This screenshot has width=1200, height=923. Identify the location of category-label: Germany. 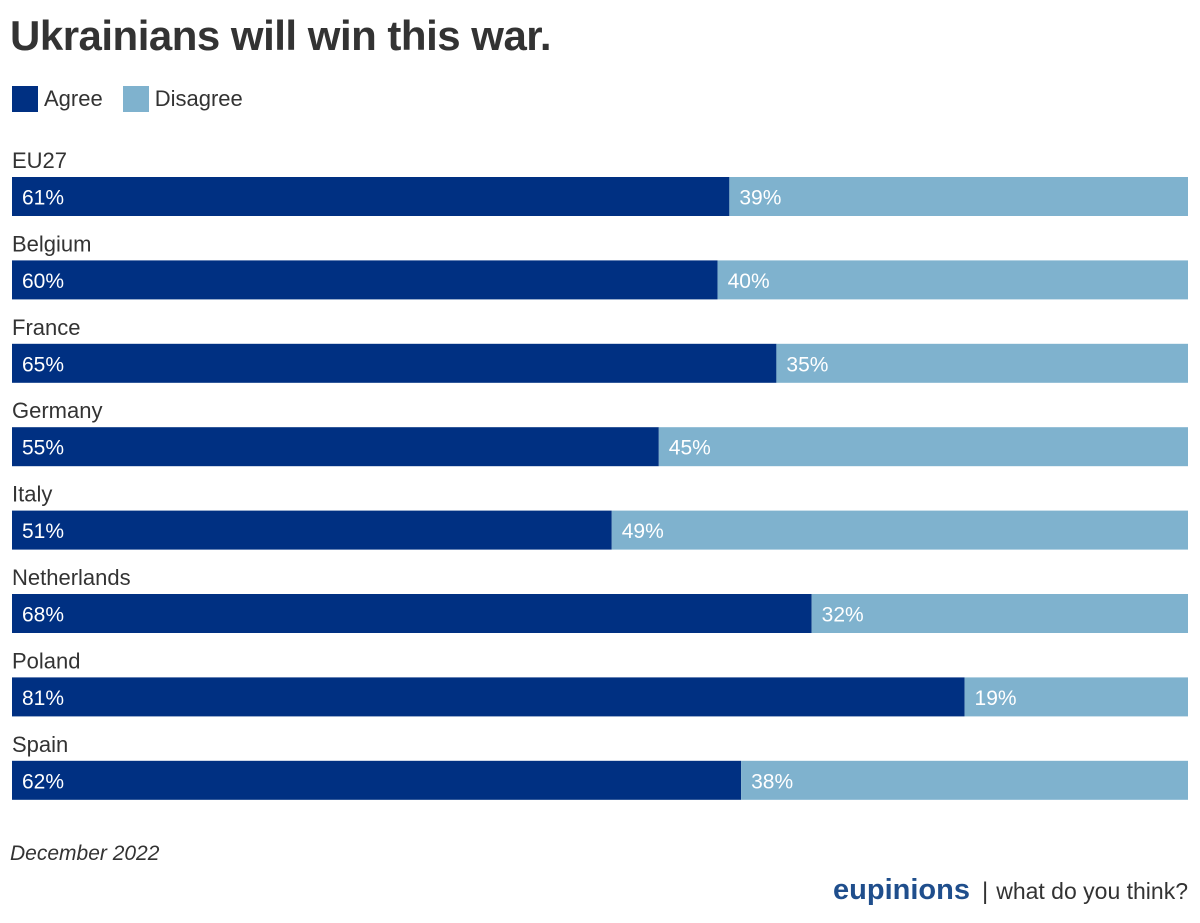
(57, 410).